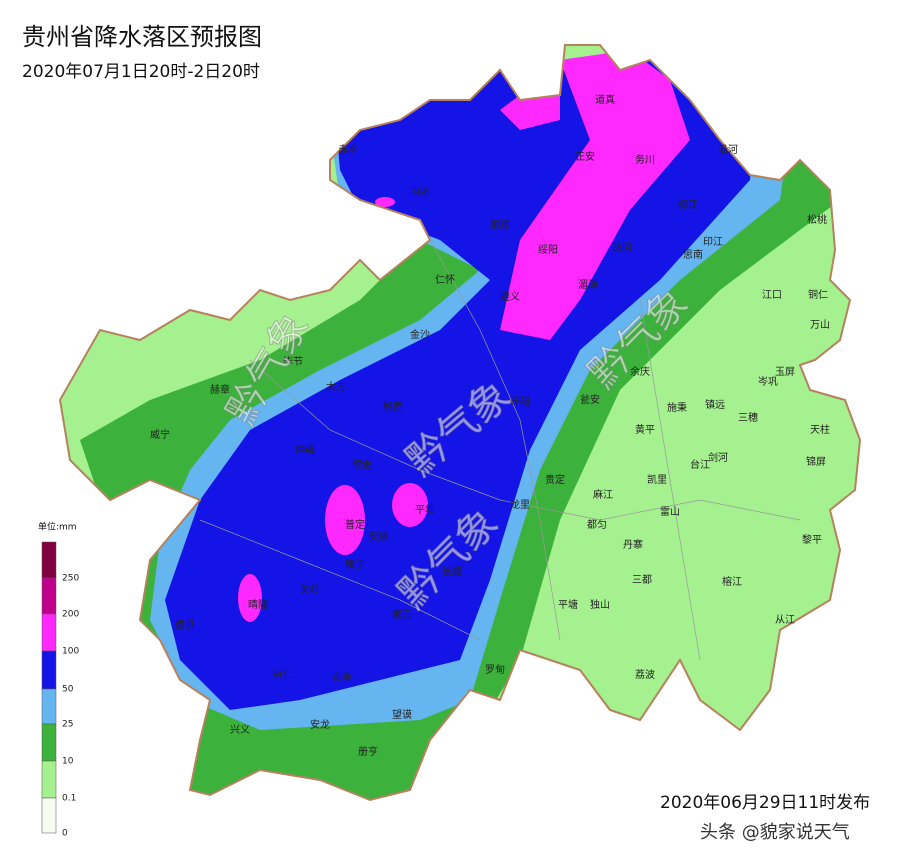 This screenshot has width=921, height=868. I want to click on city-label: 贞丰, so click(342, 677).